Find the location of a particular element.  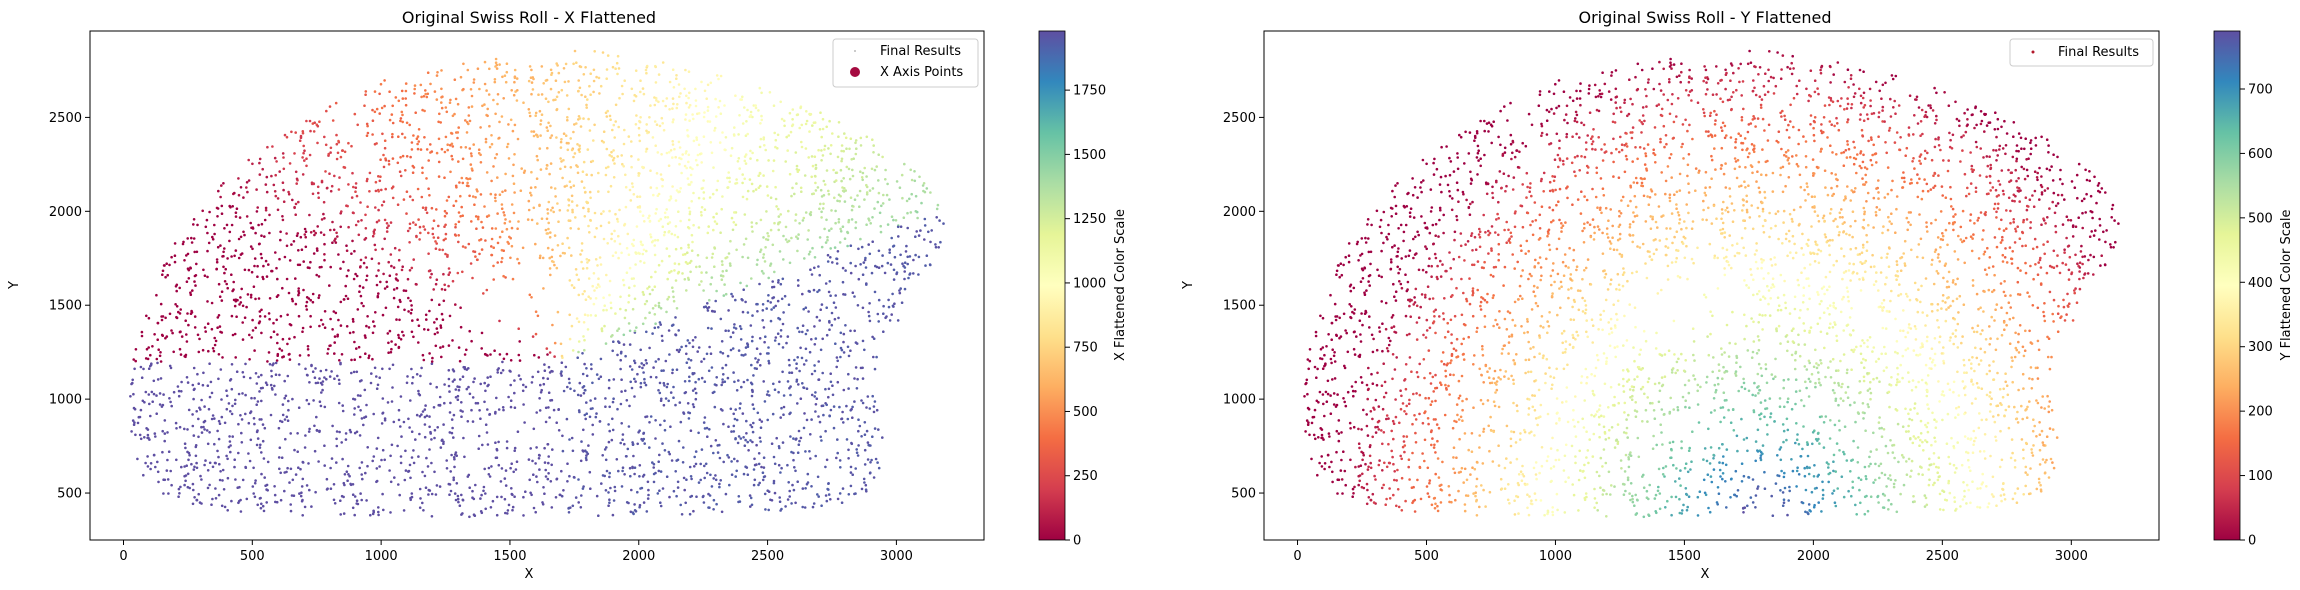

x-axis-ticks: 0 500 1000 1500 2000 2500 3000 is located at coordinates (516, 552).